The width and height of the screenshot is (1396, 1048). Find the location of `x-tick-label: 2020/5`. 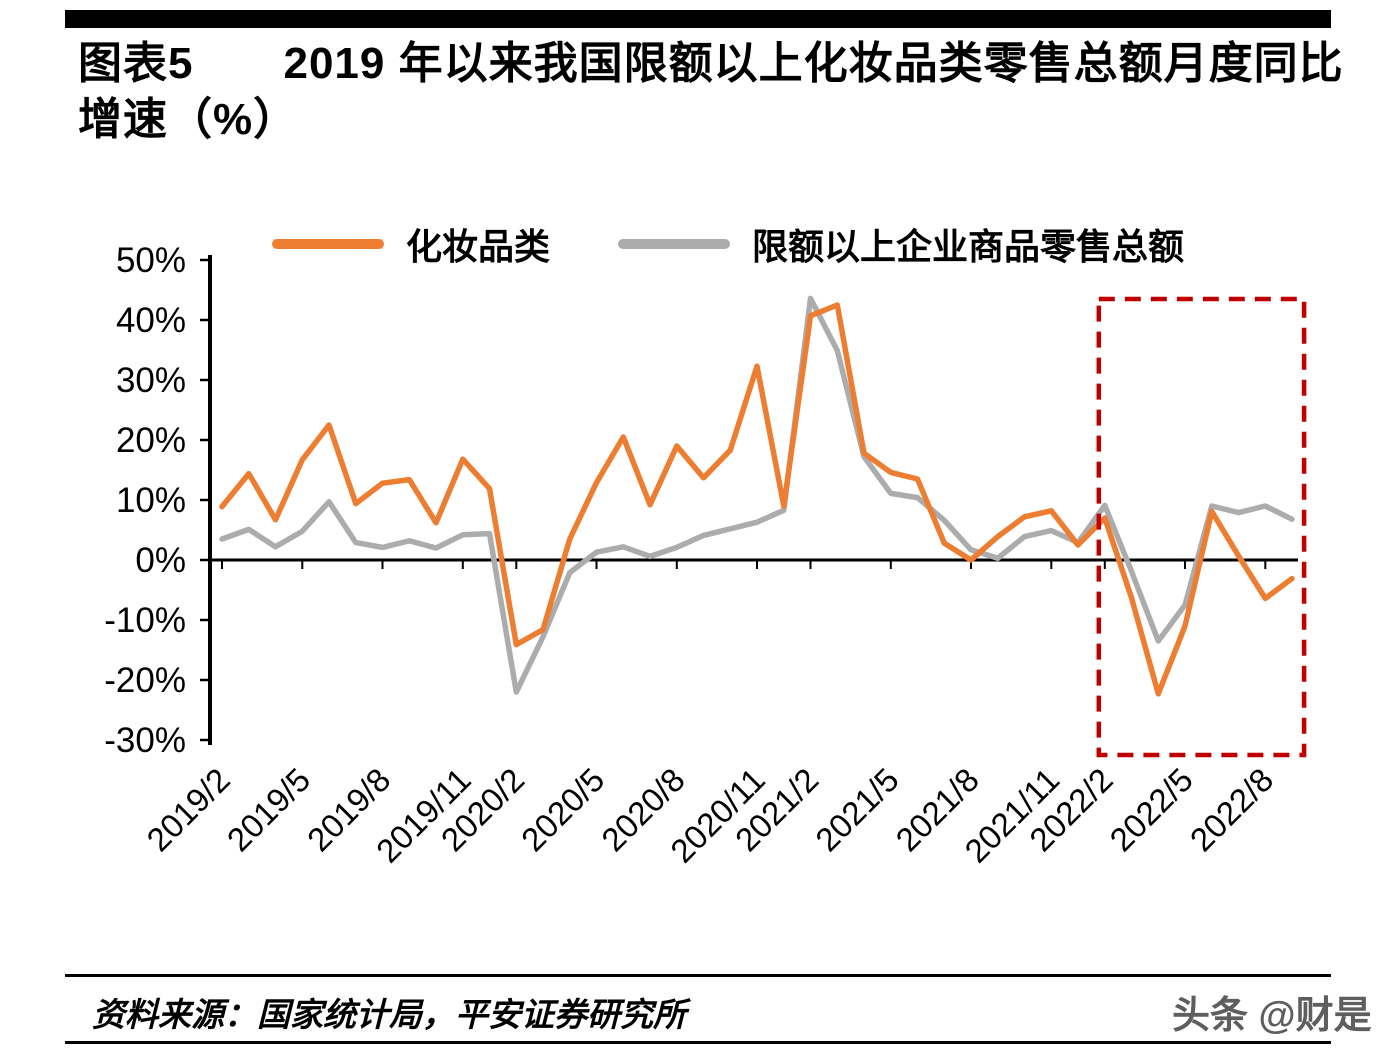

x-tick-label: 2020/5 is located at coordinates (563, 810).